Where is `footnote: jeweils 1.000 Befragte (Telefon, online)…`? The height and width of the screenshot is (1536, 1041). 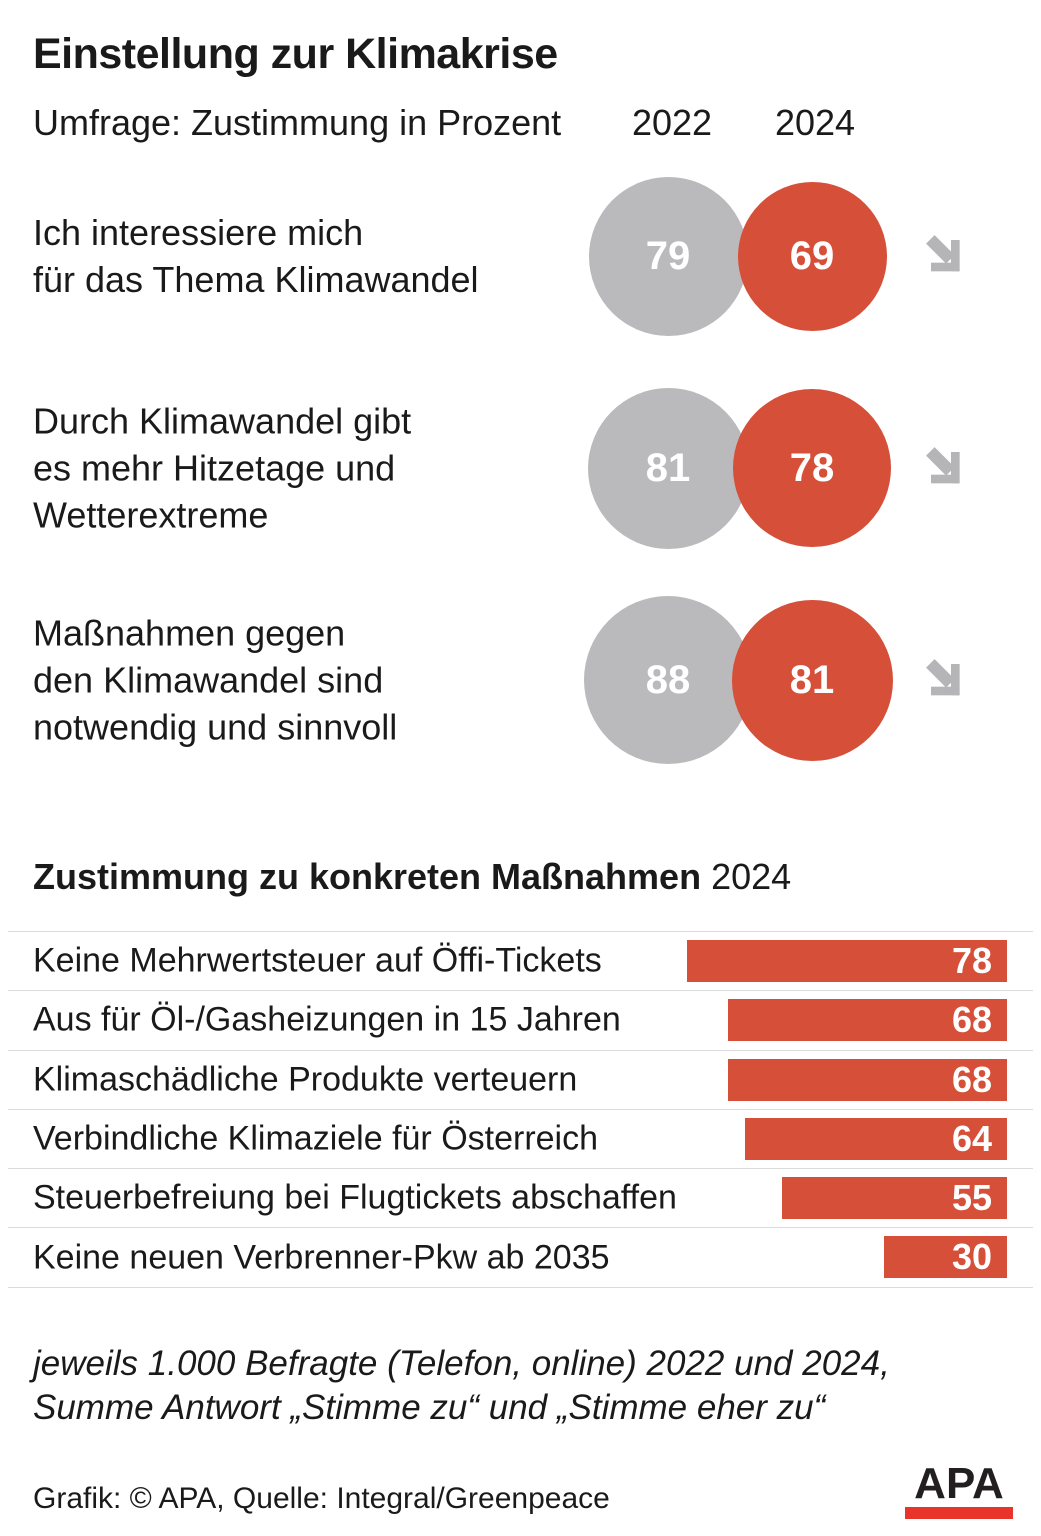 footnote: jeweils 1.000 Befragte (Telefon, online)… is located at coordinates (461, 1386).